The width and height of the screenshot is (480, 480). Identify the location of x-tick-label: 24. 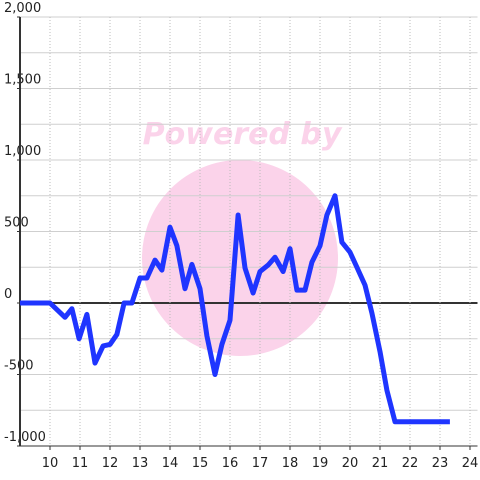
(470, 463).